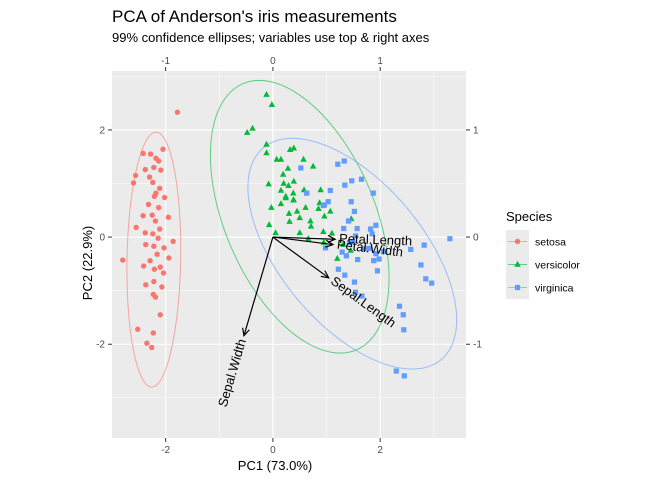 This screenshot has width=672, height=480. I want to click on arrow-sepal-length, so click(301, 257).